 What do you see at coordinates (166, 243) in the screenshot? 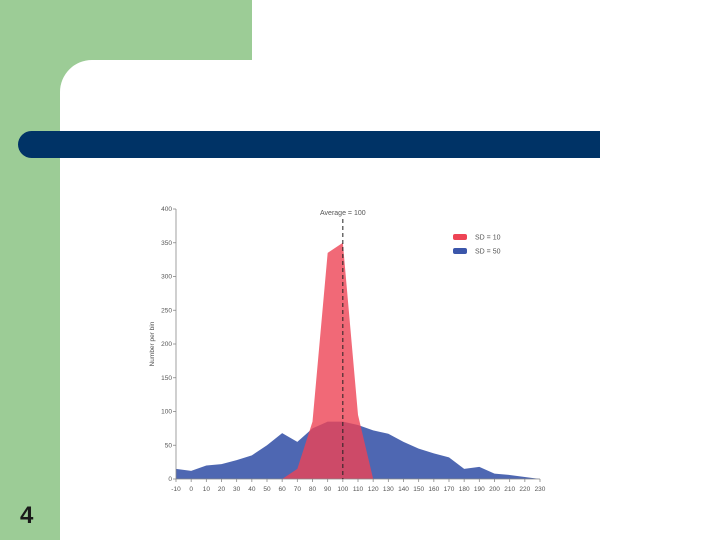
I see `y-tick-label: 350` at bounding box center [166, 243].